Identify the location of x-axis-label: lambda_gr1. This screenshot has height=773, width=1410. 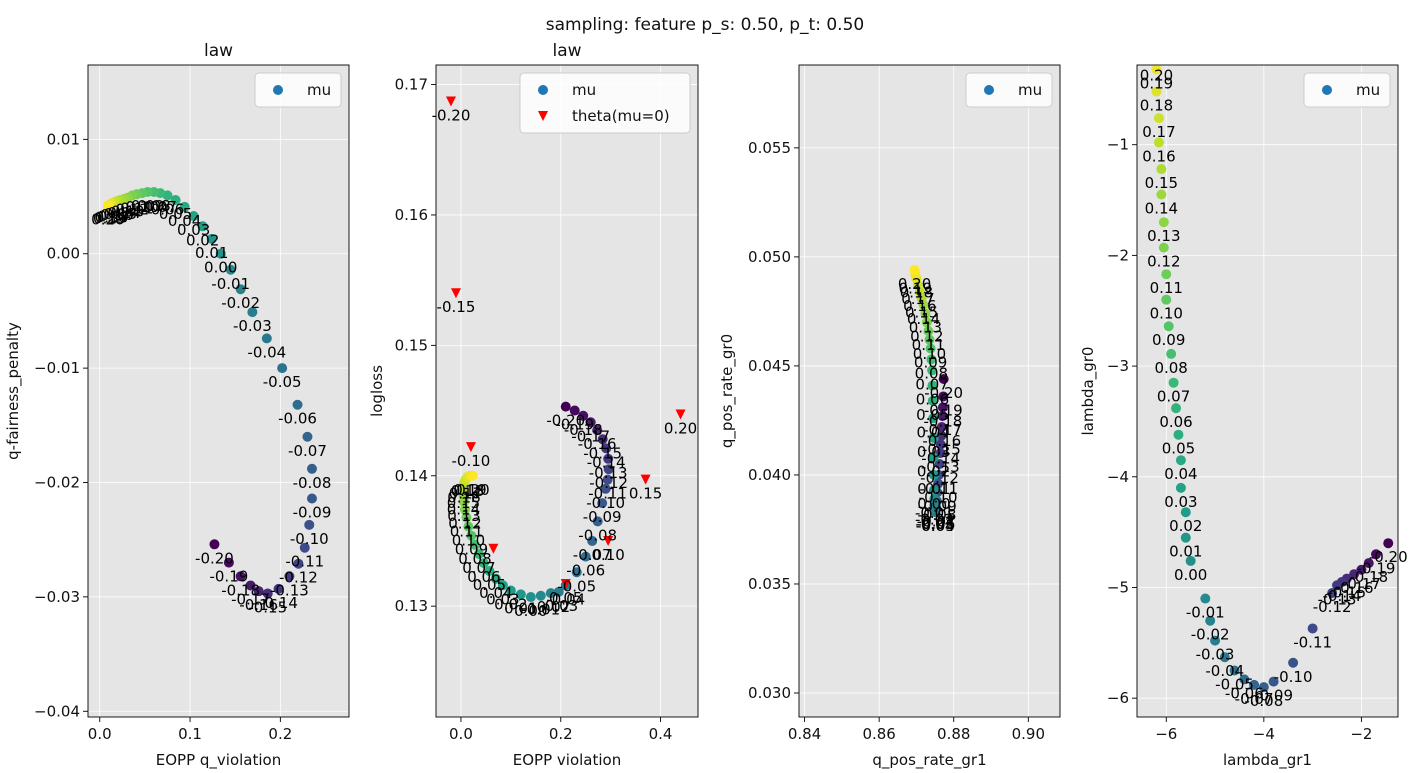
(1267, 760).